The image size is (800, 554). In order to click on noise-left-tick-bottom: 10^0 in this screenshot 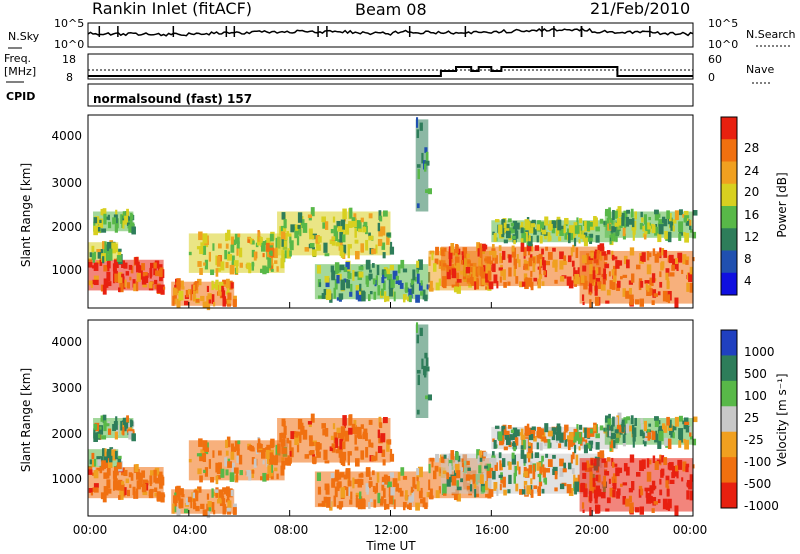, I will do `click(69, 44)`.